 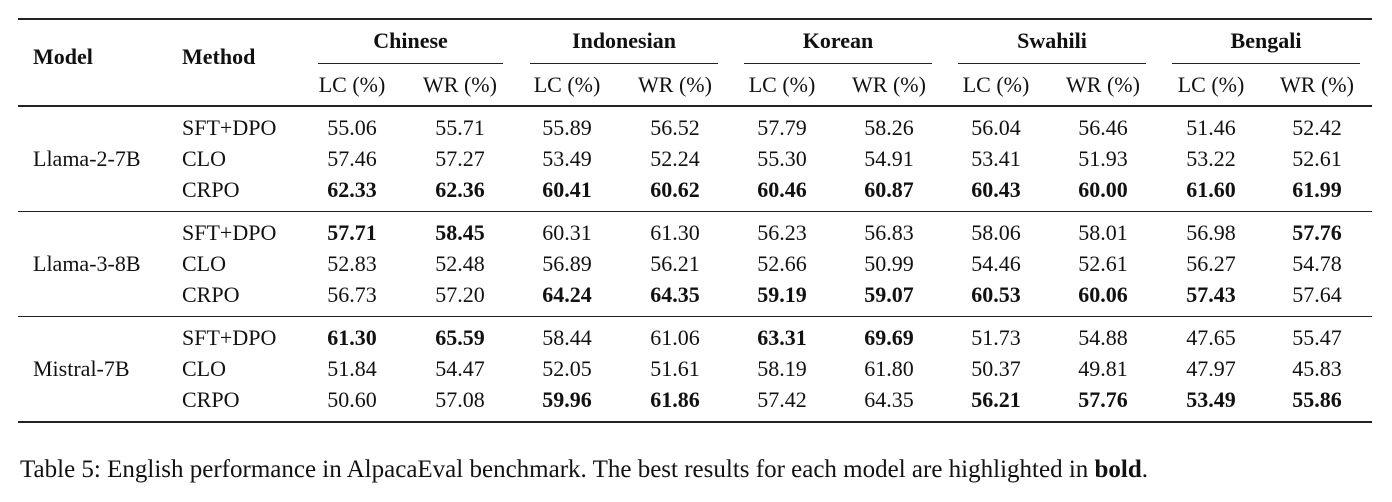 What do you see at coordinates (1317, 337) in the screenshot?
I see `value-cell: 55.47` at bounding box center [1317, 337].